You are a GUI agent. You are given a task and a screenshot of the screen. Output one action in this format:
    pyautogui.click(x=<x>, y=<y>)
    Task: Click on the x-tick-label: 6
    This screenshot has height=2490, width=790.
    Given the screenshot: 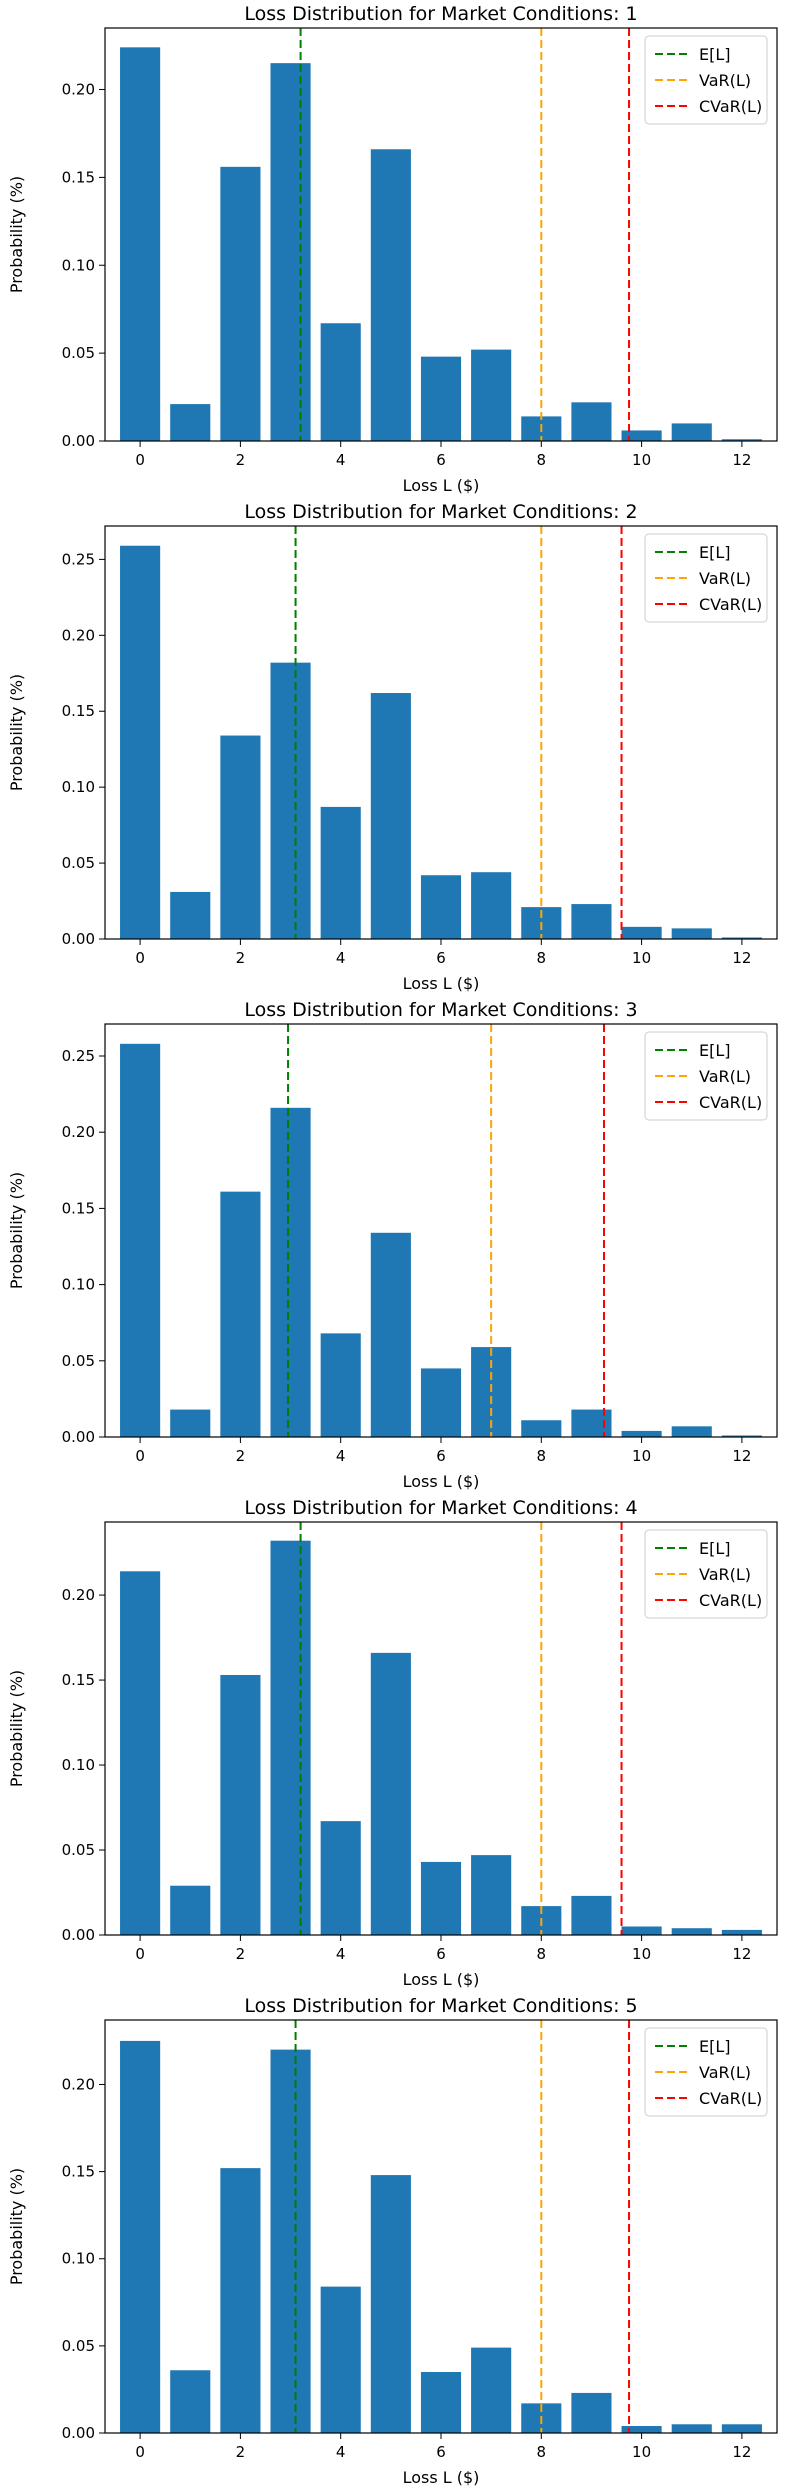 What is the action you would take?
    pyautogui.click(x=441, y=958)
    